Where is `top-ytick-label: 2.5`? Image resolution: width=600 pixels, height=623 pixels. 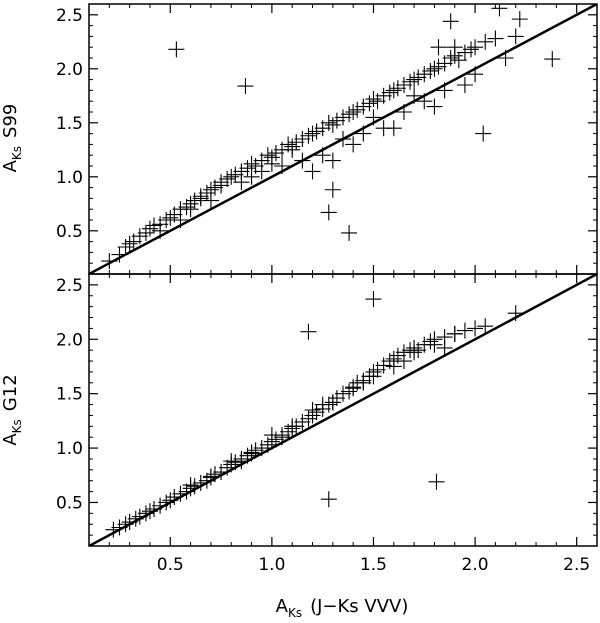 top-ytick-label: 2.5 is located at coordinates (69, 16).